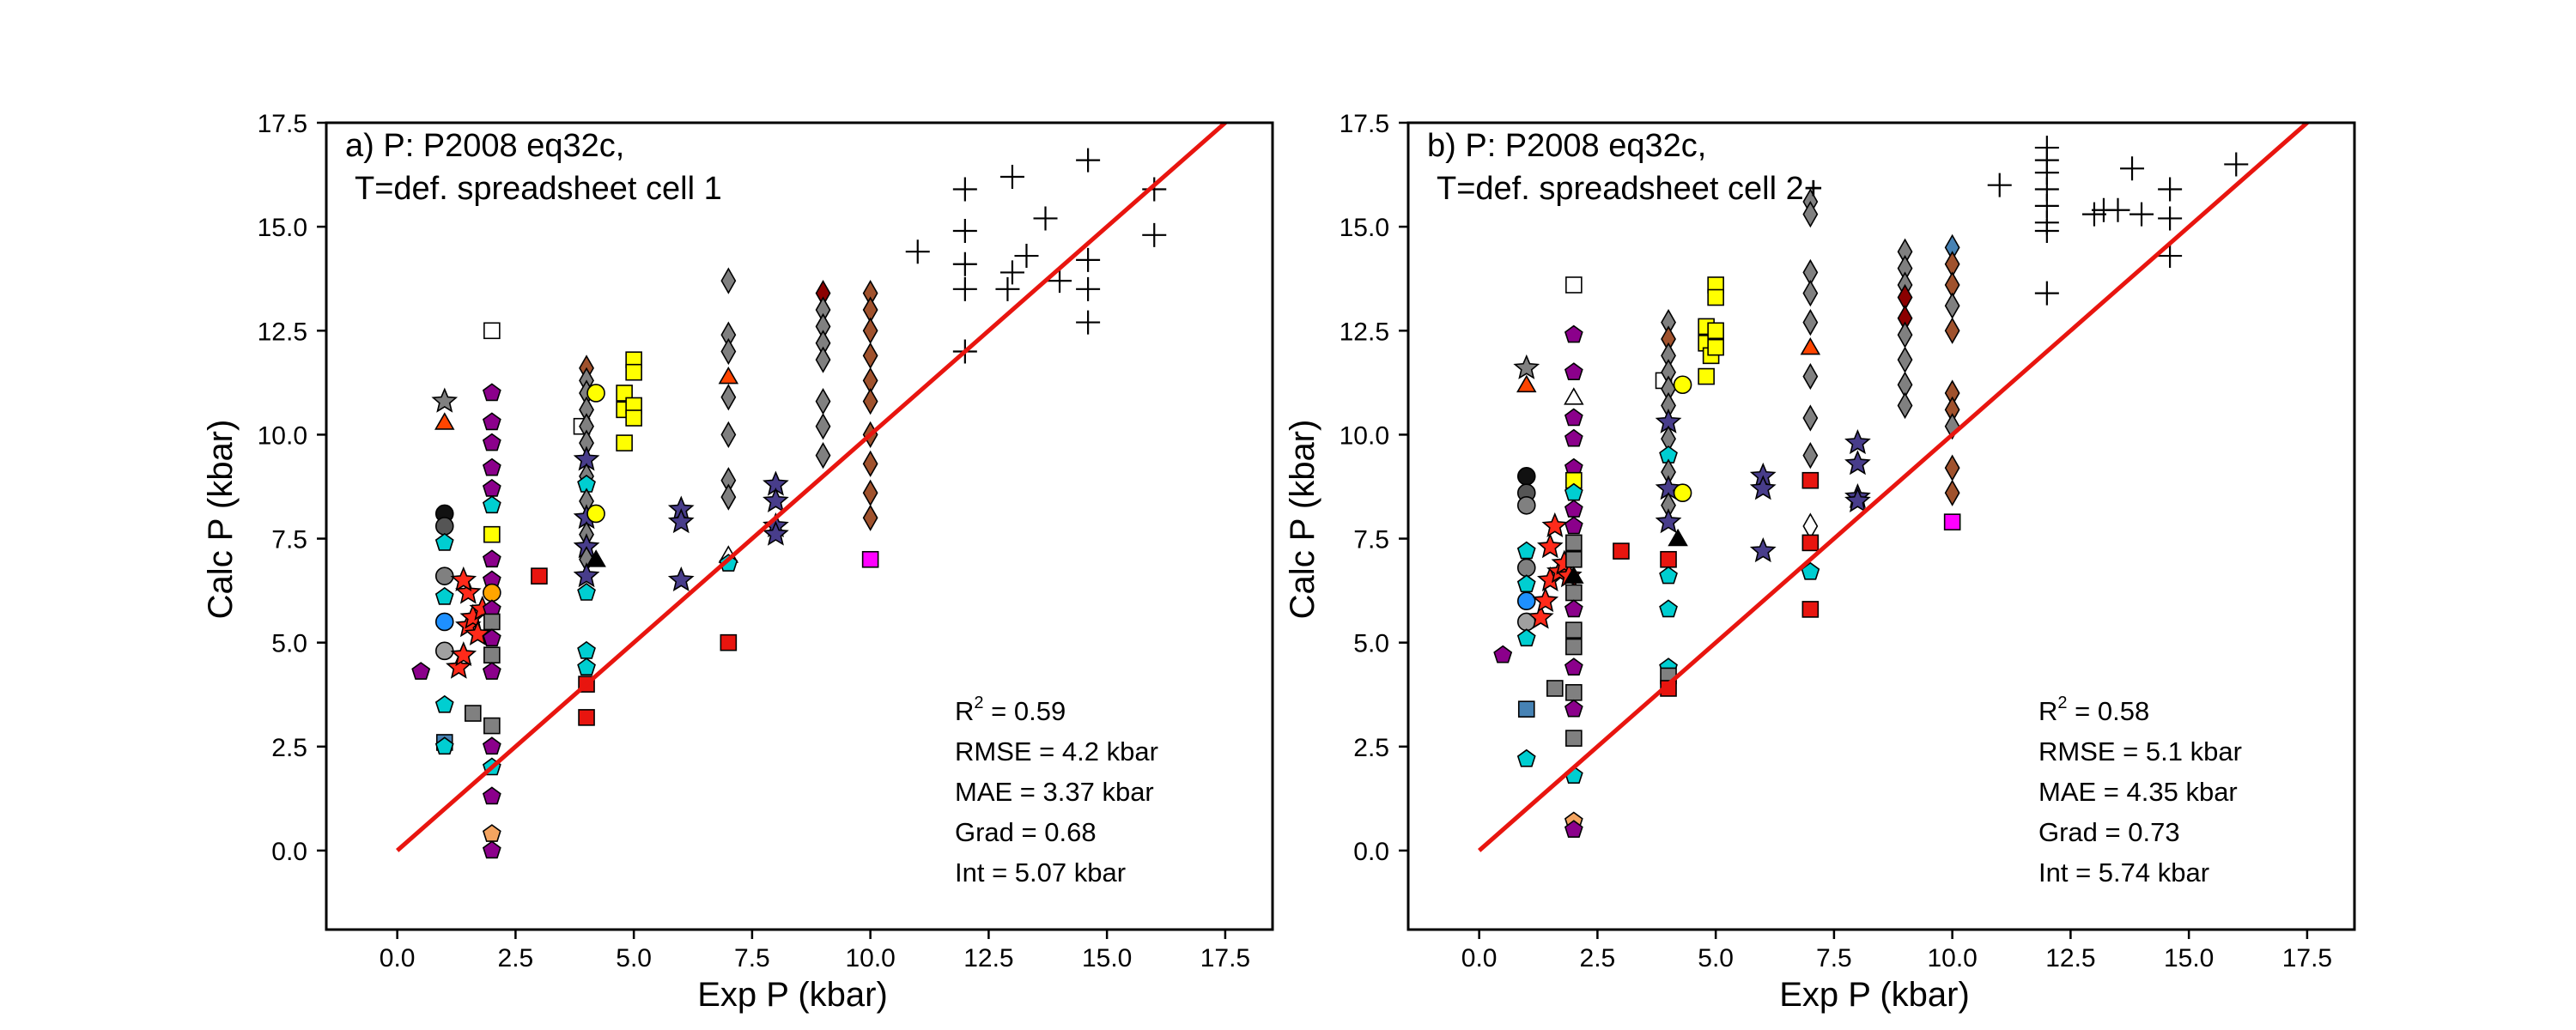 The image size is (2576, 1030). Describe the element at coordinates (1371, 852) in the screenshot. I see `panel-b-y-tick-label-0: 0.0` at that location.